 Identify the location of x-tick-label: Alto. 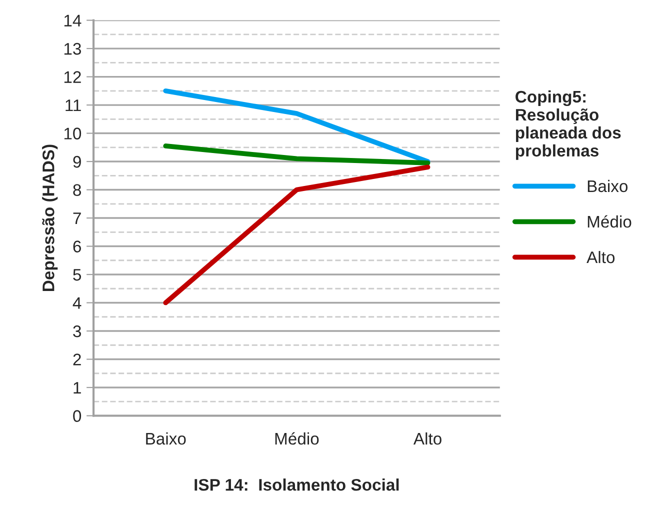
(427, 438).